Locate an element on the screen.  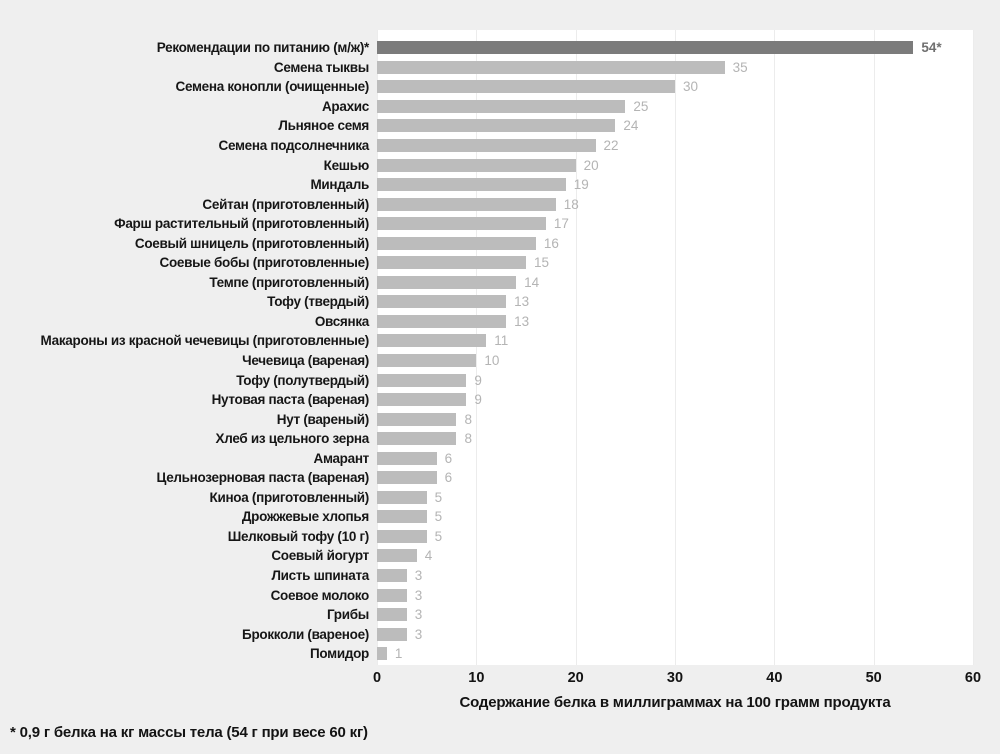
bar-row: Чечевица (вареная) 10 is located at coordinates (500, 361).